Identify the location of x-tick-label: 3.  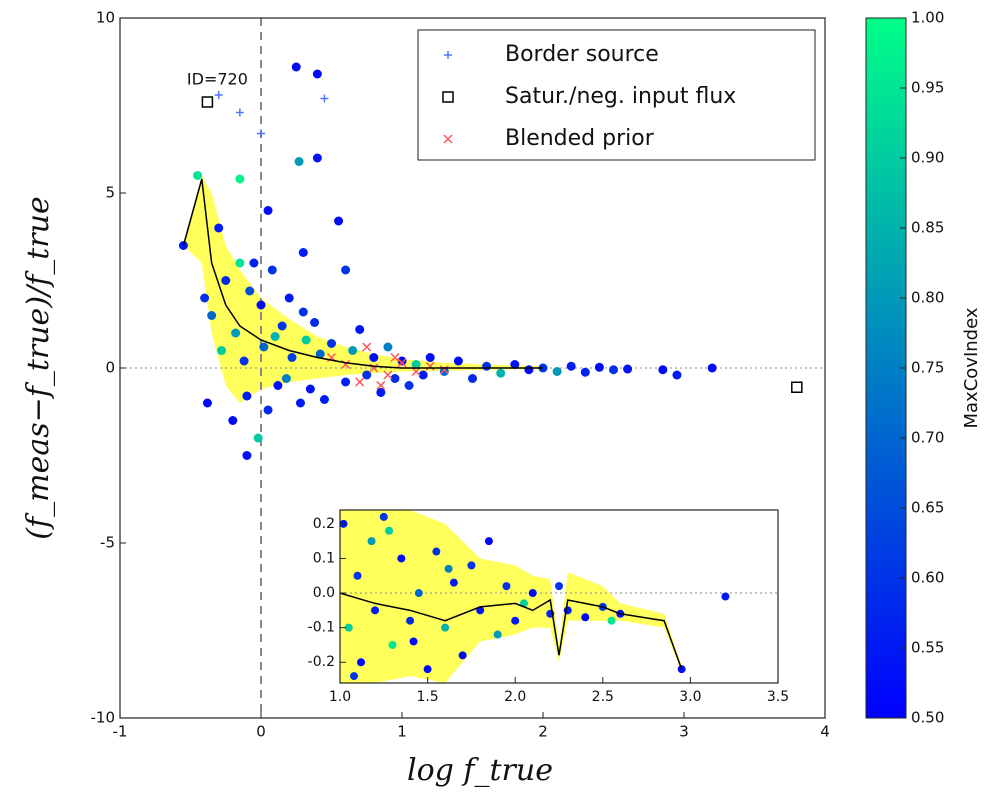
(684, 732).